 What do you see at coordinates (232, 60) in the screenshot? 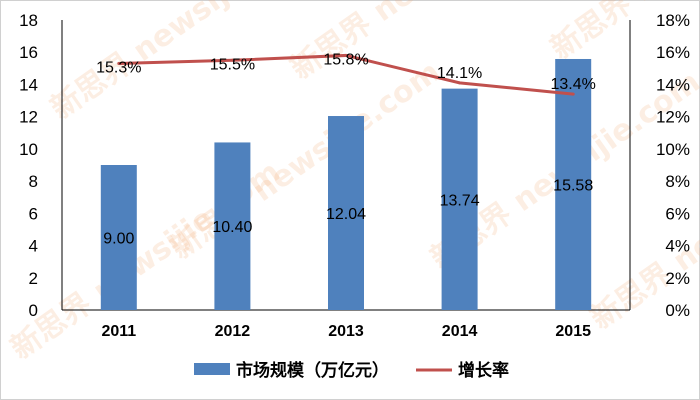
I see `line-point-2012` at bounding box center [232, 60].